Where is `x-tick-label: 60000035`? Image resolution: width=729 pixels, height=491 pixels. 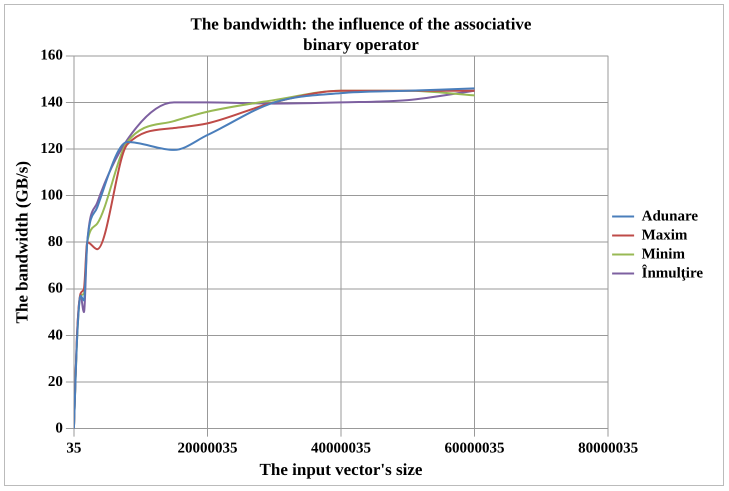
x-tick-label: 60000035 is located at coordinates (474, 448).